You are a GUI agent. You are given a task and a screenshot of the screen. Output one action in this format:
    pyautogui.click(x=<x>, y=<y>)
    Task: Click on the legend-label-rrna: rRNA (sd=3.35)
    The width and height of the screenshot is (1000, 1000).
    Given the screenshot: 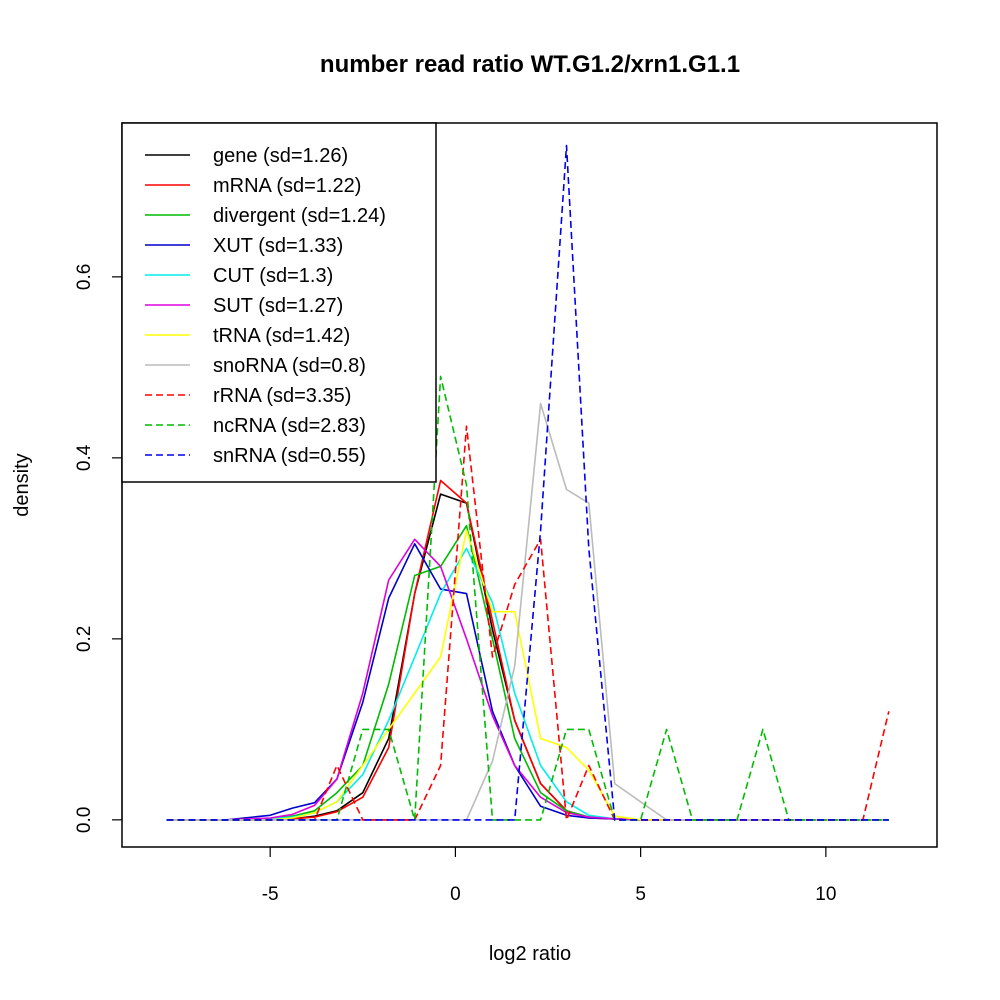 What is the action you would take?
    pyautogui.click(x=282, y=396)
    